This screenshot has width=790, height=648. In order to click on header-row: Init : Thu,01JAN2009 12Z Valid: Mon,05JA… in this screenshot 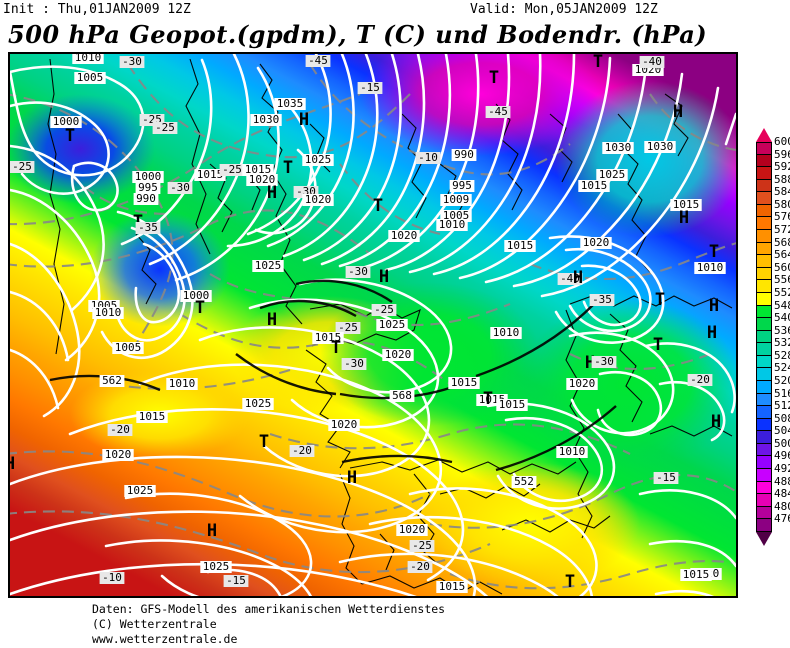, I will do `click(395, 12)`.